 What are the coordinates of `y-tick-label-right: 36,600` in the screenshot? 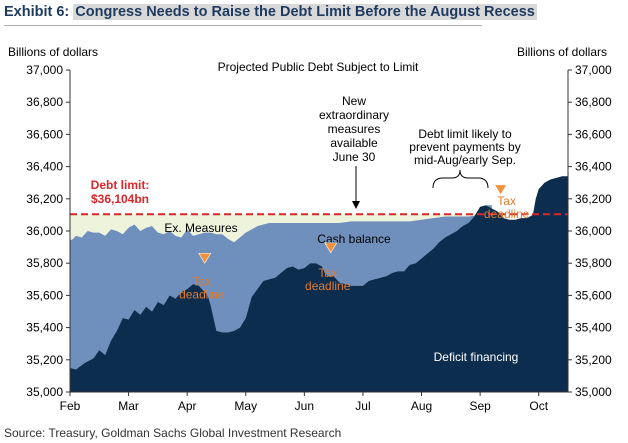 It's located at (593, 134).